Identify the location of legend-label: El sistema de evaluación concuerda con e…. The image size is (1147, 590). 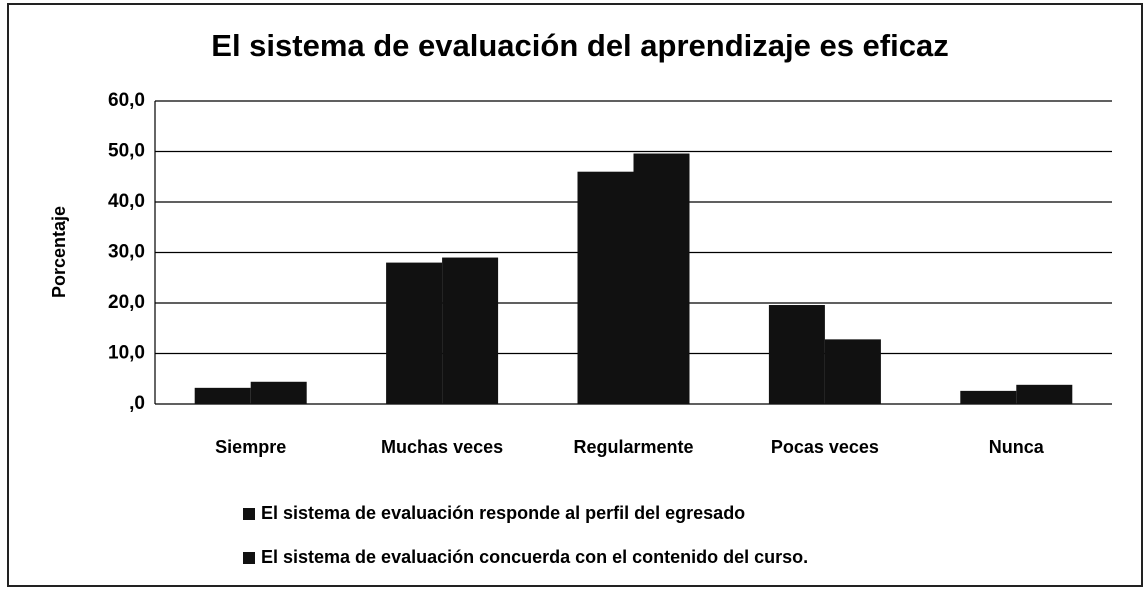
(534, 557).